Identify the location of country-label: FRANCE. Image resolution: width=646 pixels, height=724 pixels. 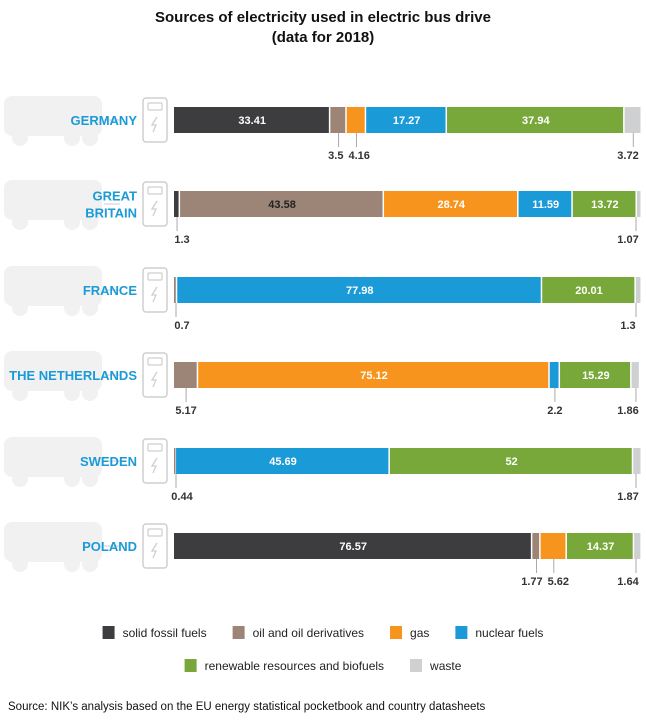
(110, 290).